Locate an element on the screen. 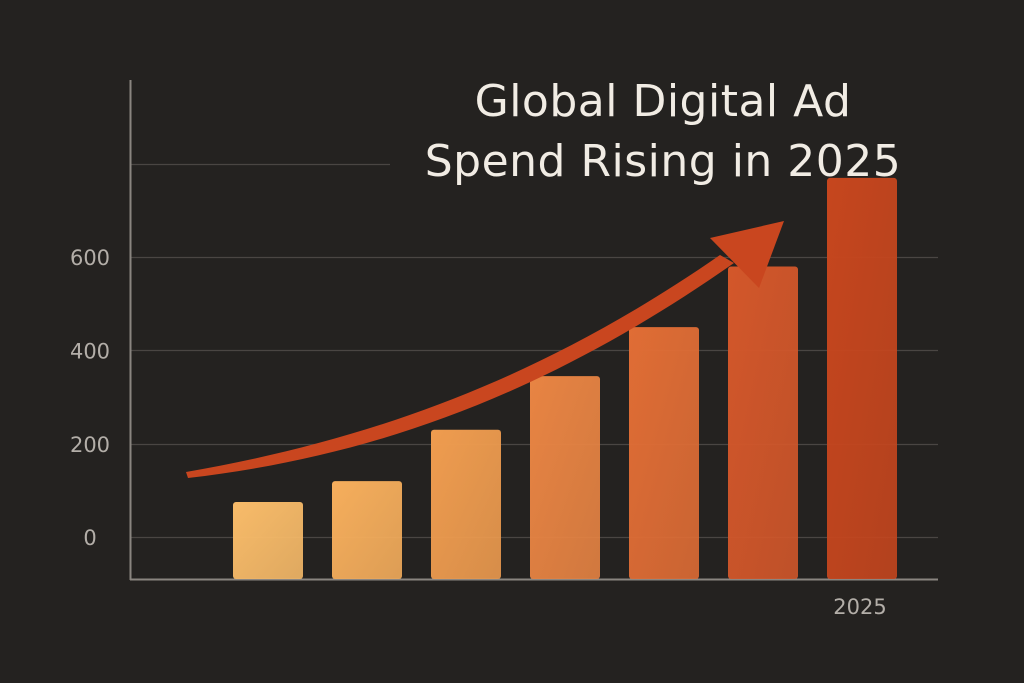  x-tick-label-2025: 2025 is located at coordinates (859, 607).